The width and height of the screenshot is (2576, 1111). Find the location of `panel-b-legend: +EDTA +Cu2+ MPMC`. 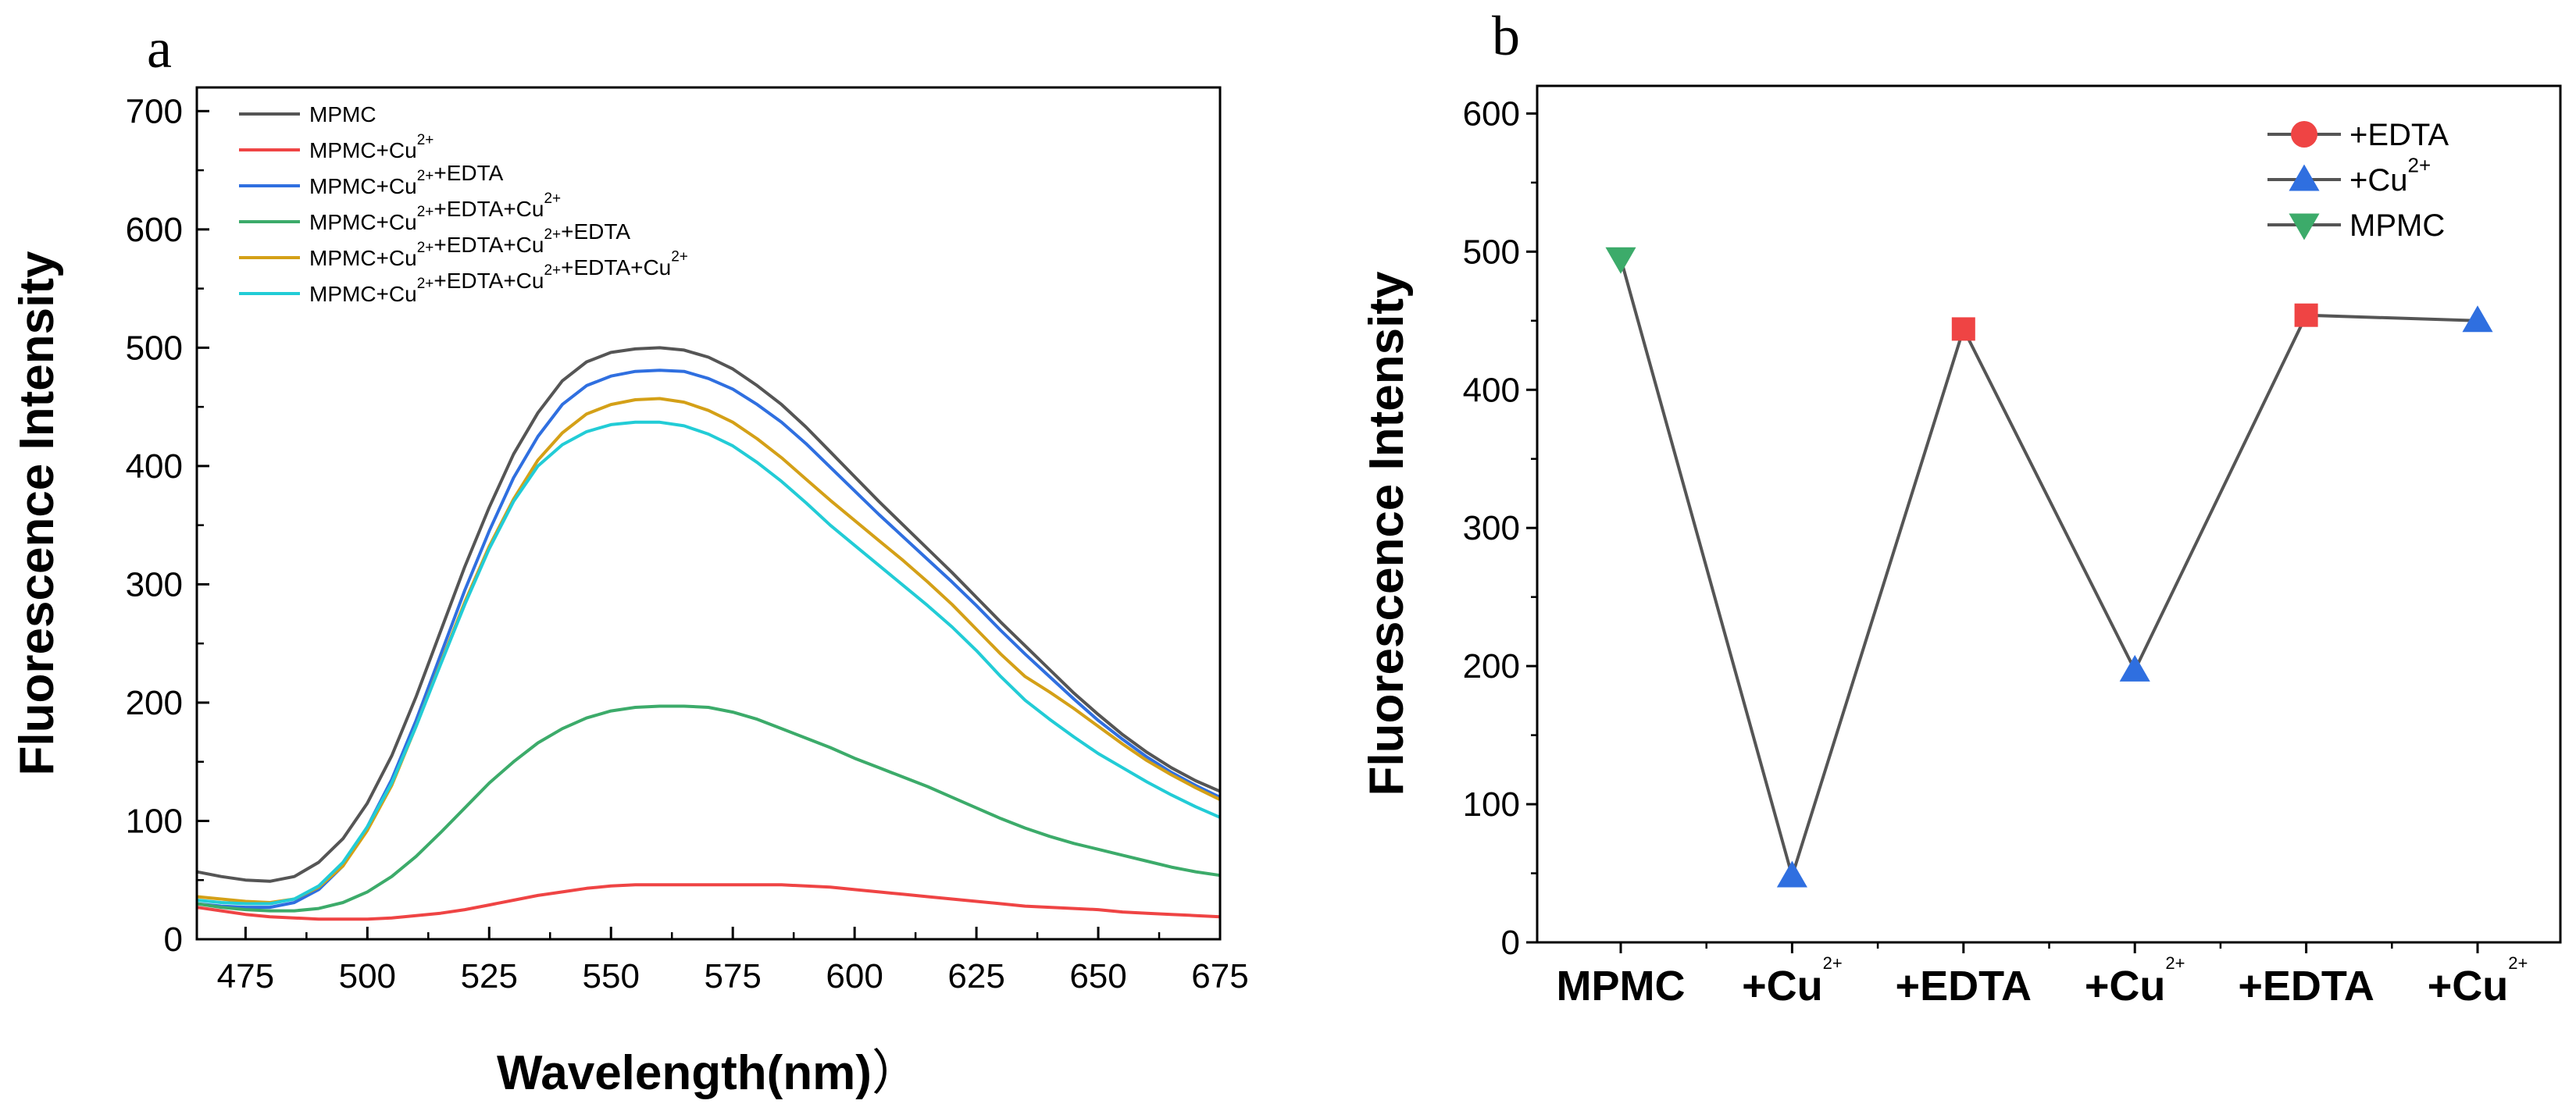

panel-b-legend: +EDTA +Cu2+ MPMC is located at coordinates (2358, 180).